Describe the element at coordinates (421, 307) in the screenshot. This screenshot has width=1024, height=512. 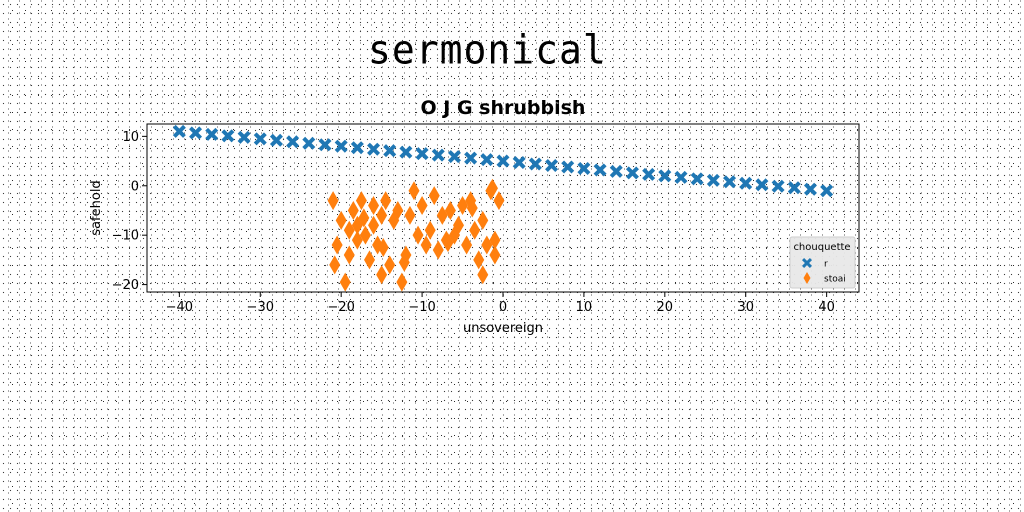
I see `x-tick-label: −10` at that location.